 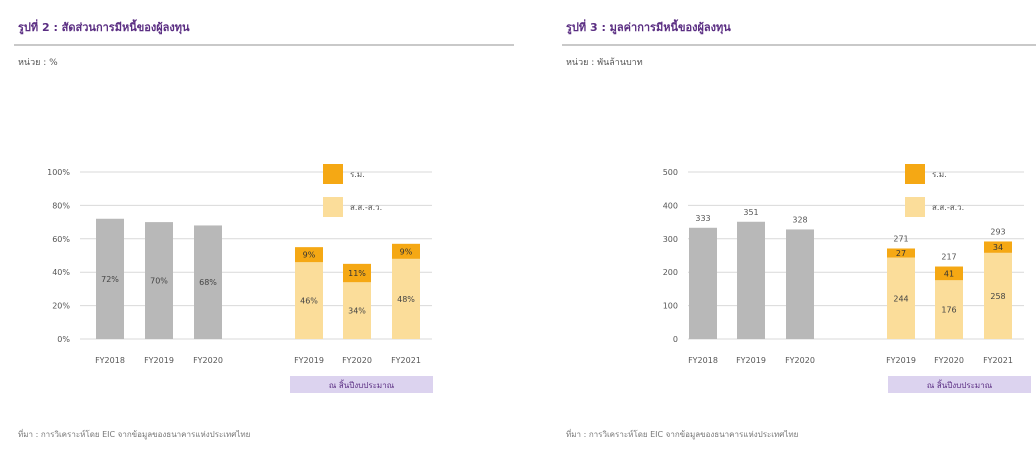 What do you see at coordinates (670, 172) in the screenshot?
I see `y-tick-label: 500` at bounding box center [670, 172].